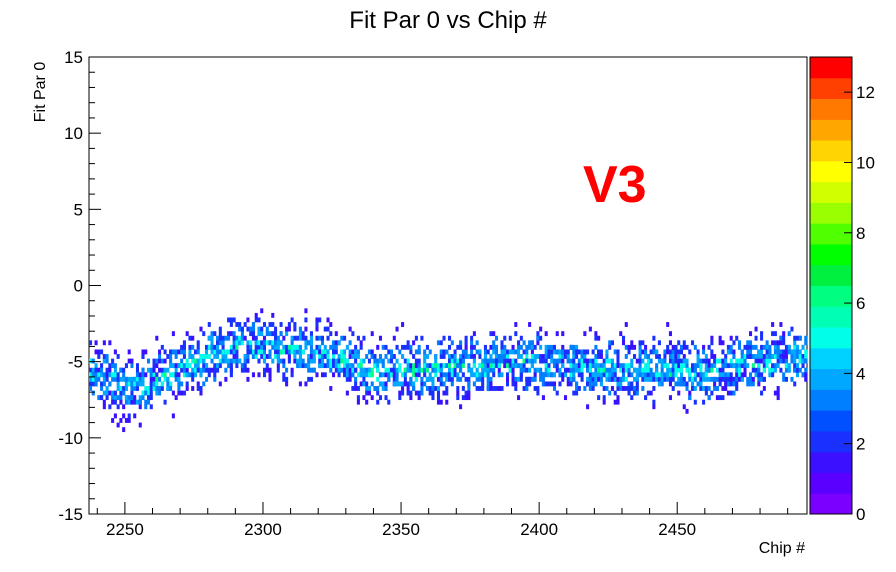  Describe the element at coordinates (539, 529) in the screenshot. I see `x-tick-label: 2400` at that location.